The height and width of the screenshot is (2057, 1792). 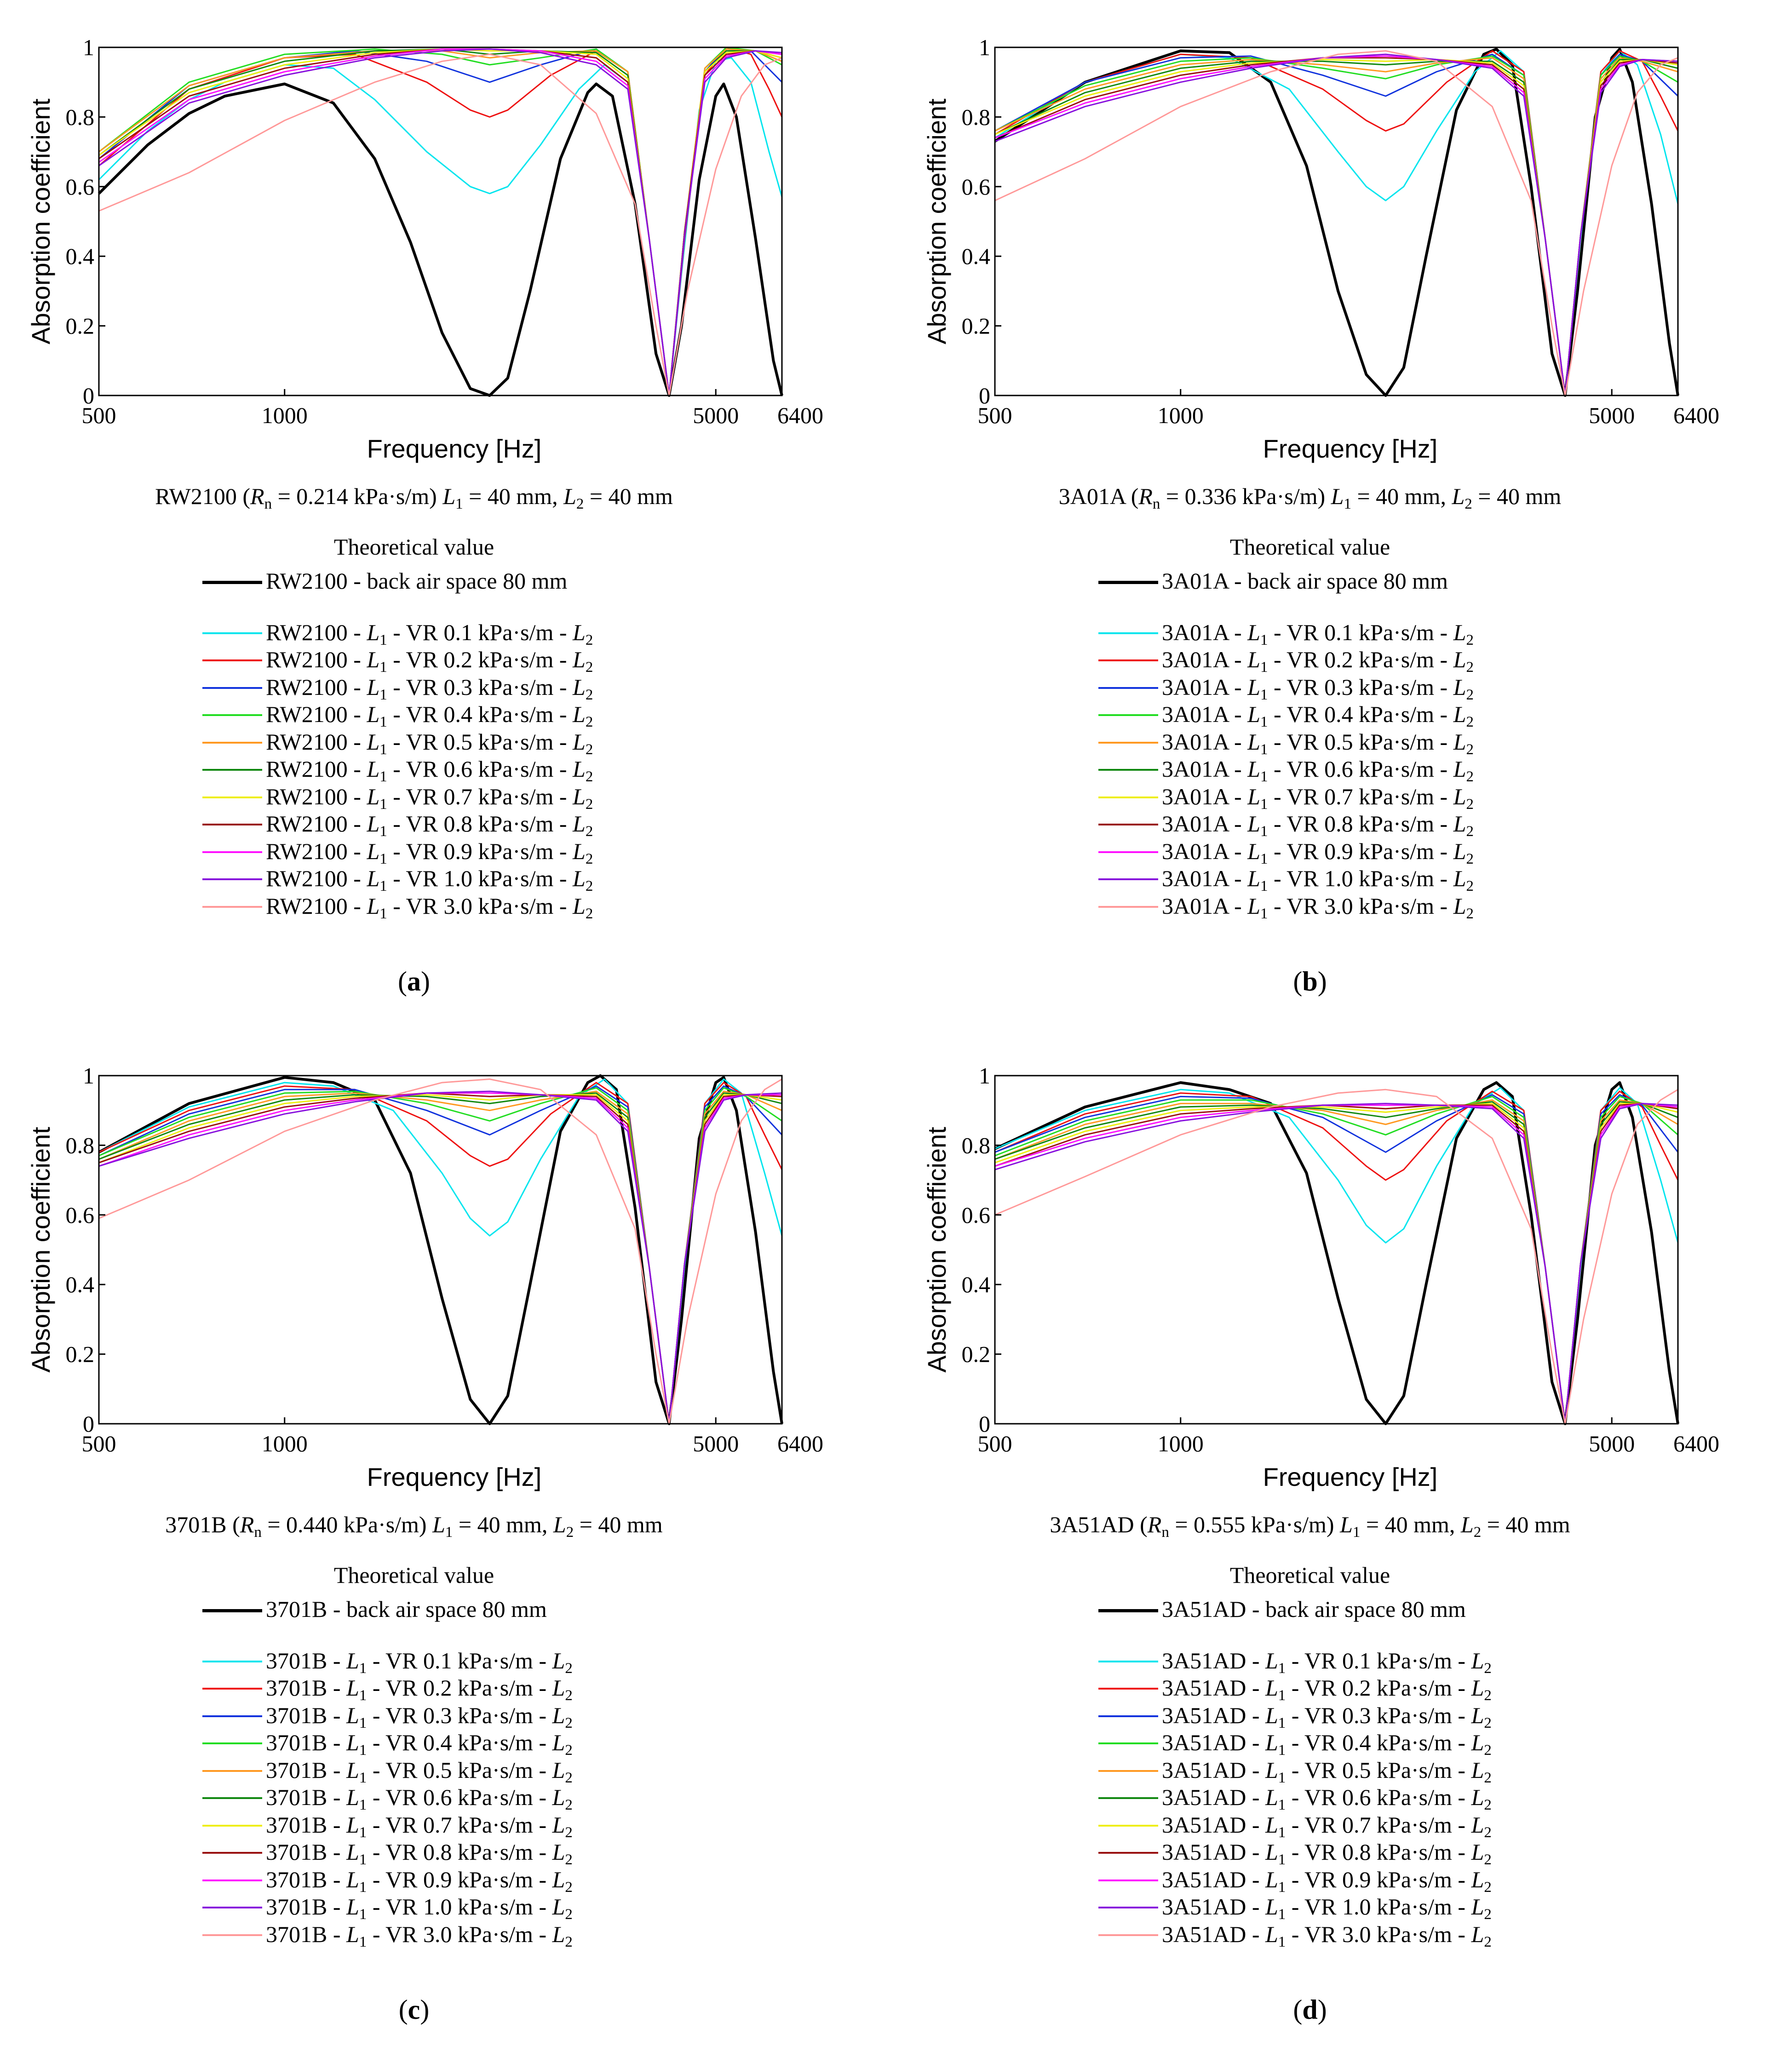 I want to click on series-line-vr-0.8, so click(x=1336, y=1264).